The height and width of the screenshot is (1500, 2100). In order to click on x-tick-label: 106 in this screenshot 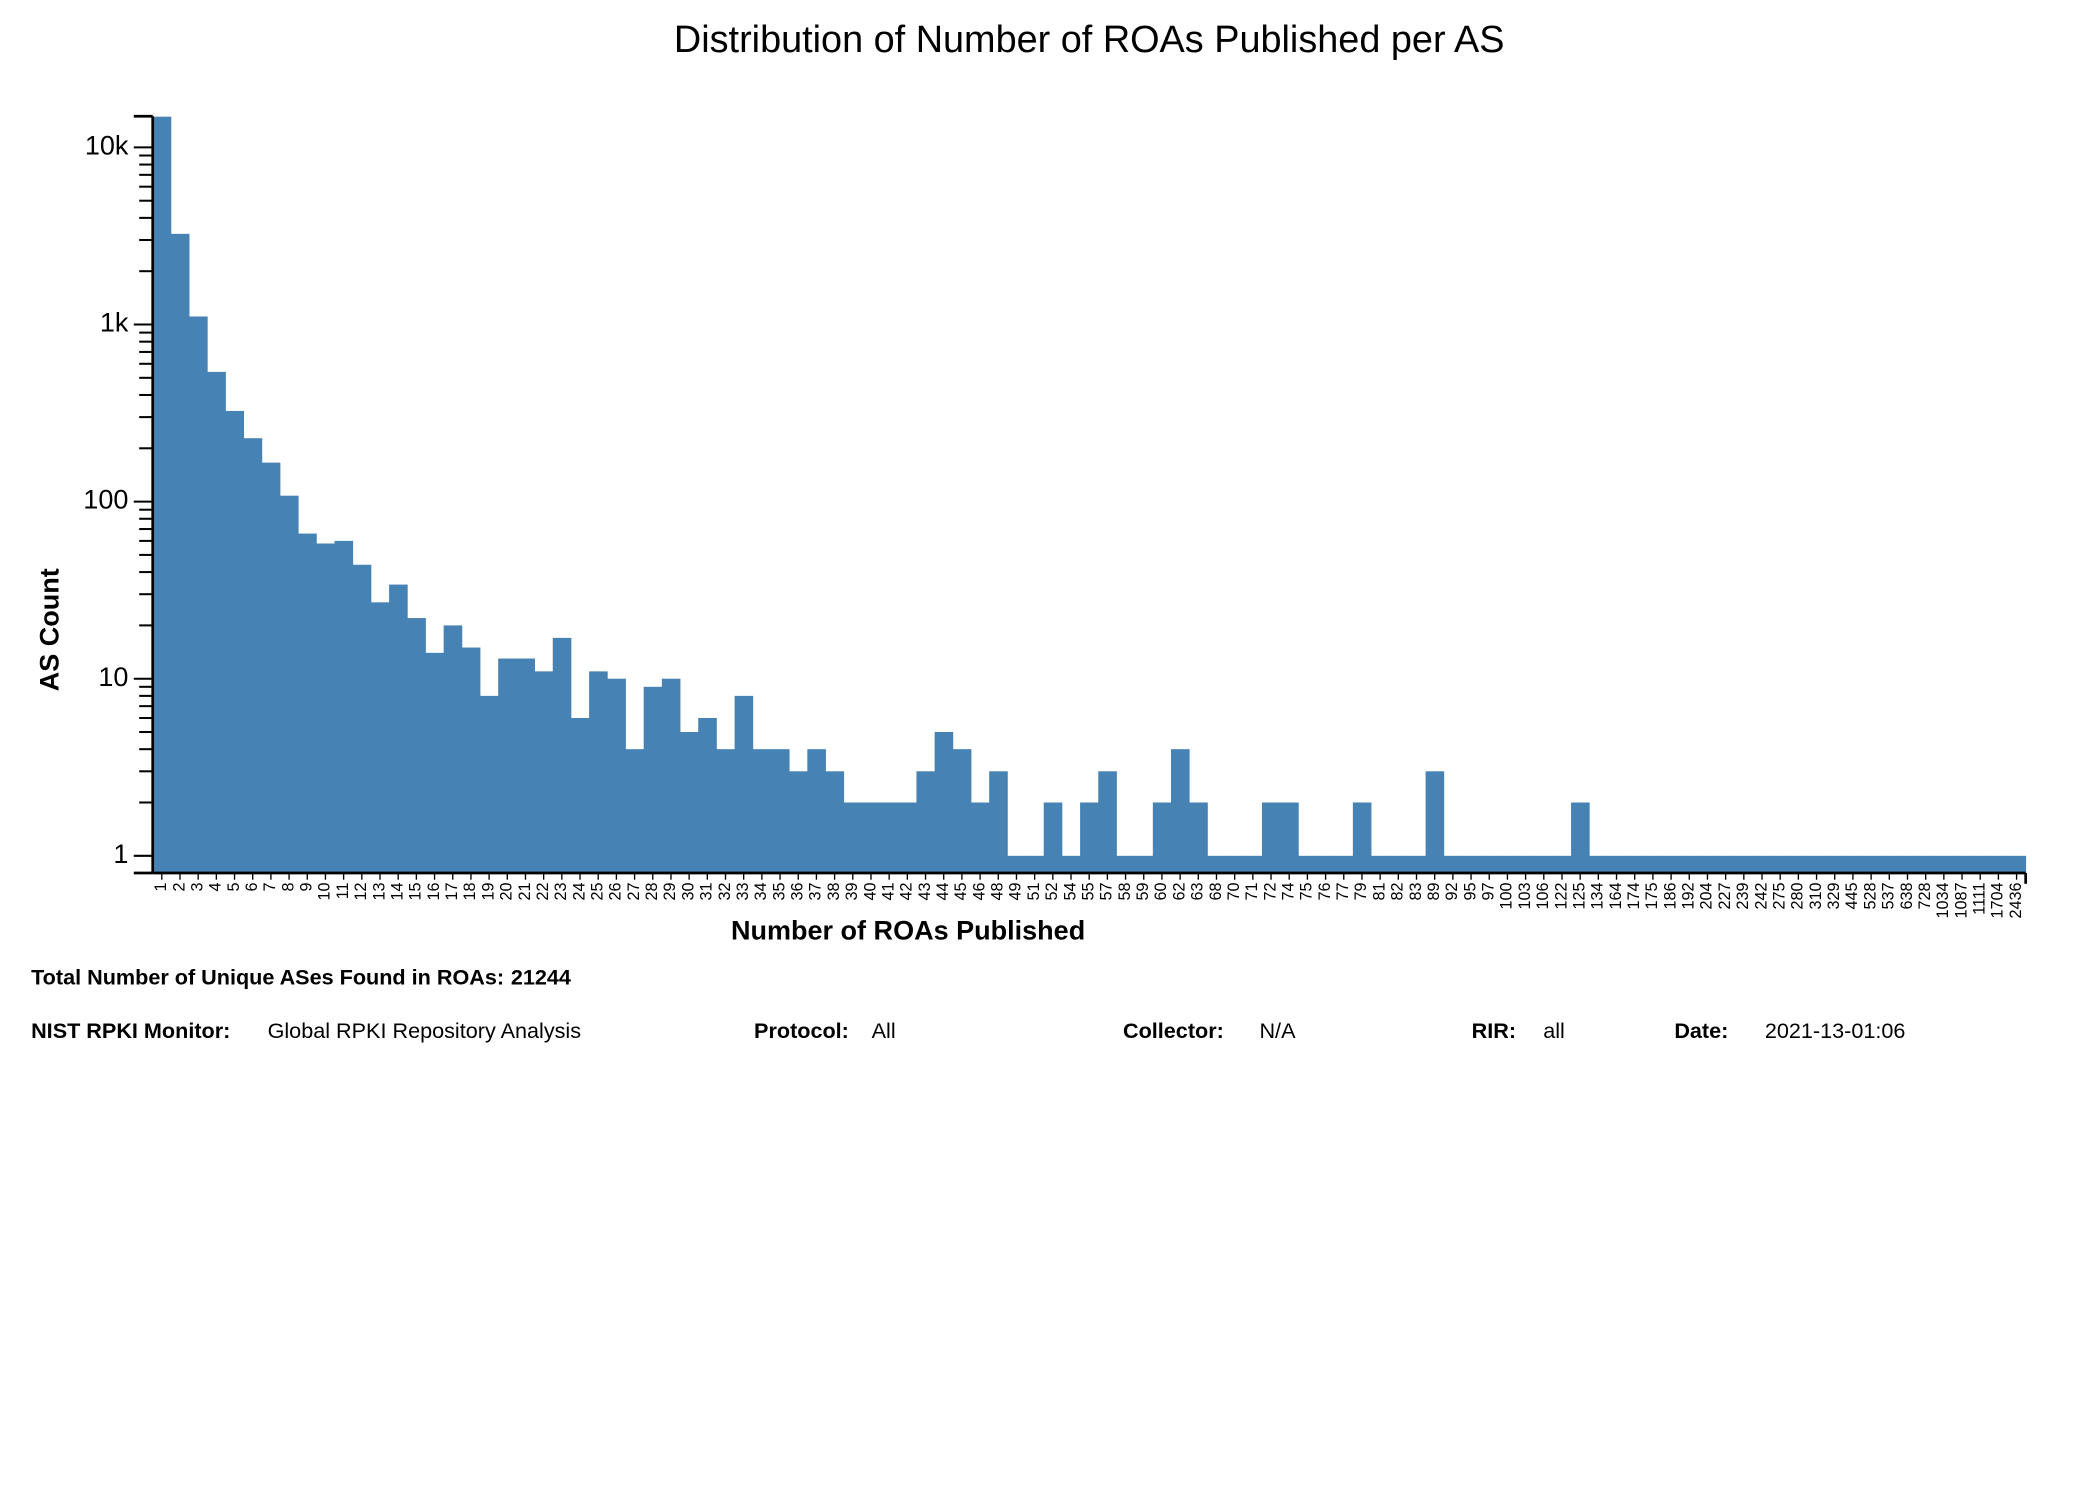, I will do `click(1543, 895)`.